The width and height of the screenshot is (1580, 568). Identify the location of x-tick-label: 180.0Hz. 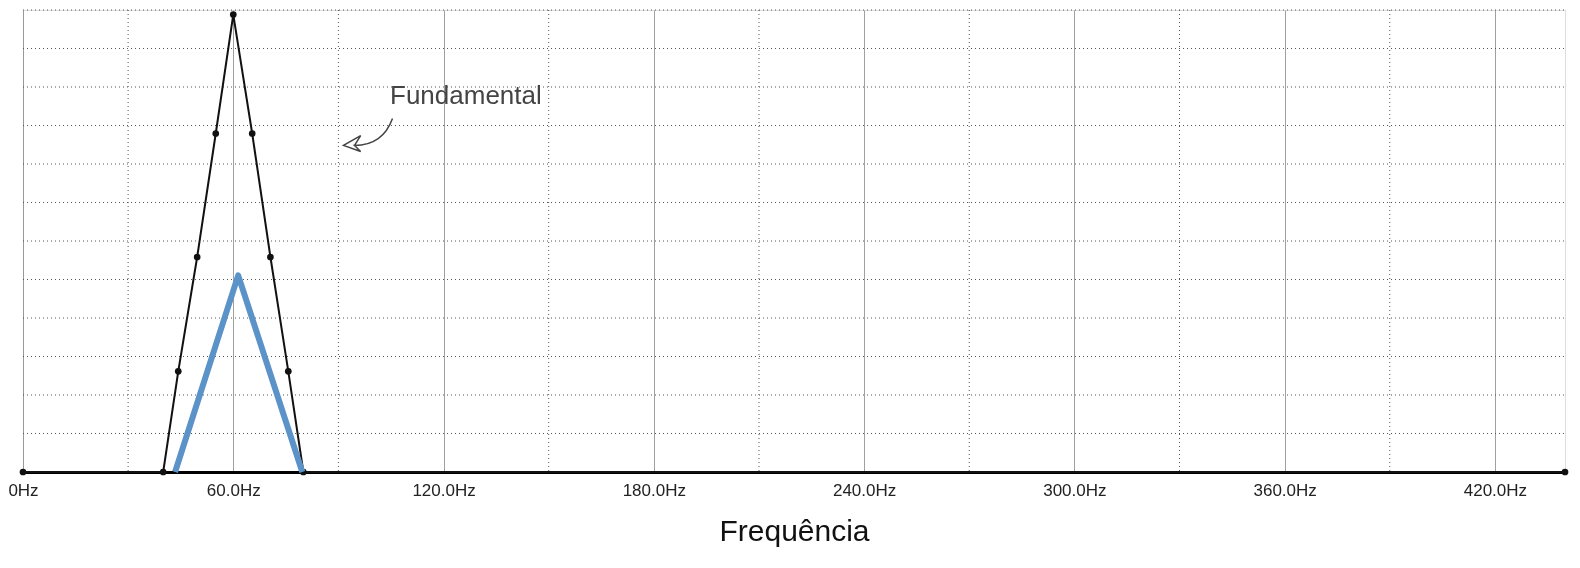
(654, 490).